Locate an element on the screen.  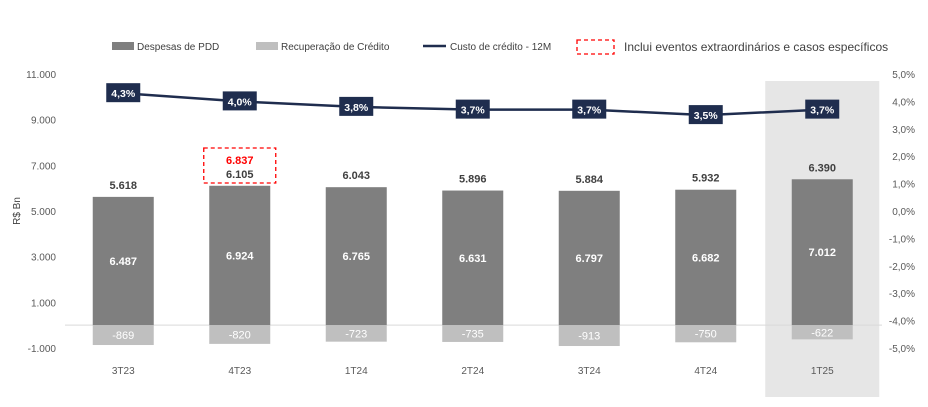
y2-tick-label: 3,0% is located at coordinates (903, 130).